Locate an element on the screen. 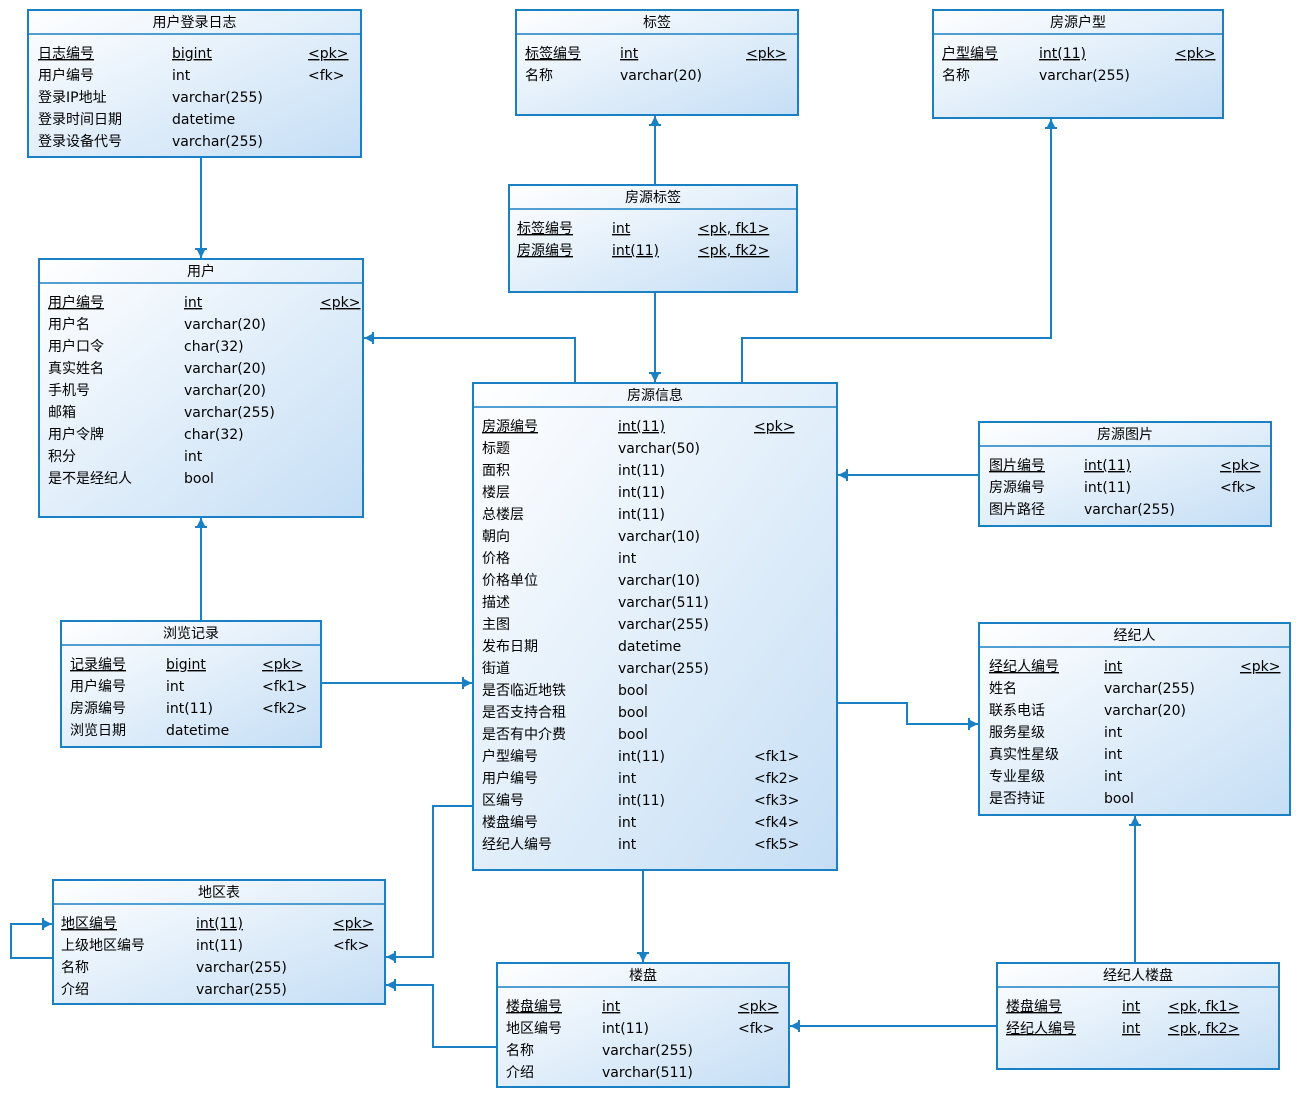 The width and height of the screenshot is (1300, 1104). column-name: 用户口令 is located at coordinates (76, 346).